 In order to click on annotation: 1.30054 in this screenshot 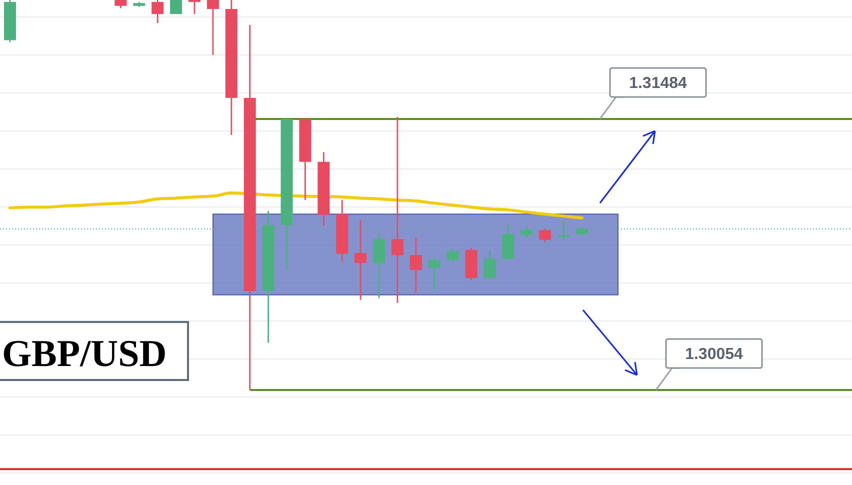, I will do `click(714, 354)`.